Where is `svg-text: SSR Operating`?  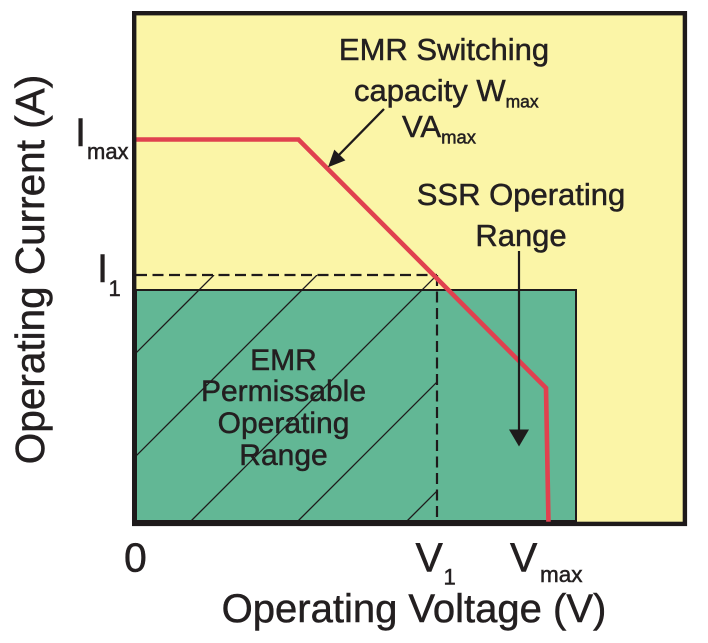 svg-text: SSR Operating is located at coordinates (521, 194).